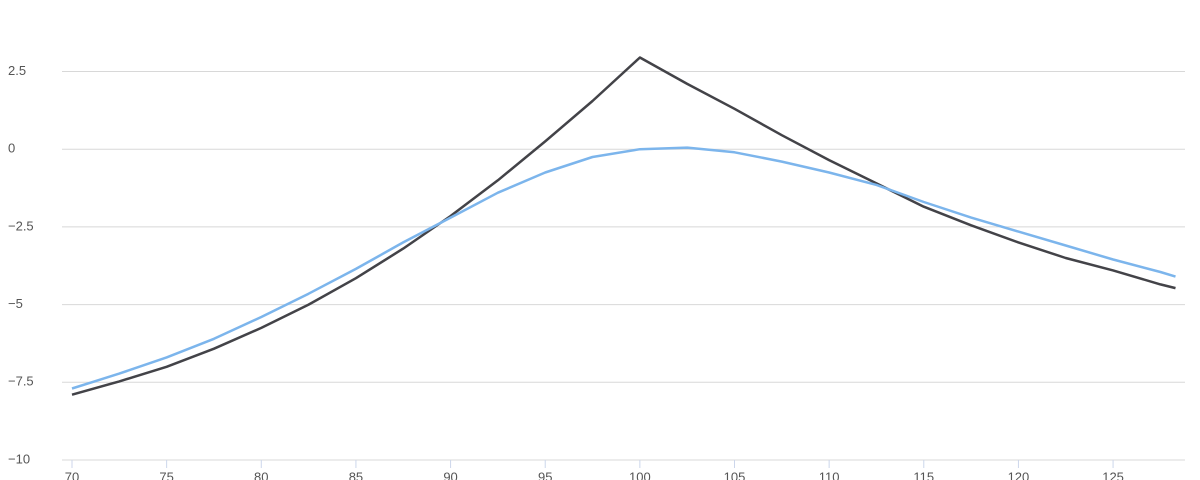 The width and height of the screenshot is (1200, 480). I want to click on x-tick-label: 90, so click(450, 474).